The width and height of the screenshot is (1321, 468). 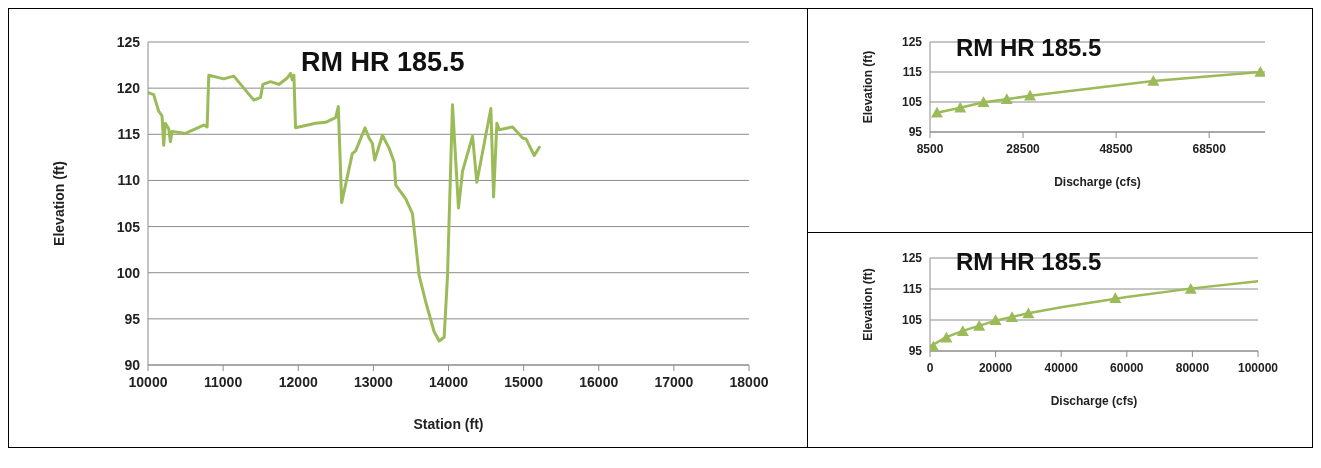 What do you see at coordinates (1023, 148) in the screenshot?
I see `x-tick-label: 28500` at bounding box center [1023, 148].